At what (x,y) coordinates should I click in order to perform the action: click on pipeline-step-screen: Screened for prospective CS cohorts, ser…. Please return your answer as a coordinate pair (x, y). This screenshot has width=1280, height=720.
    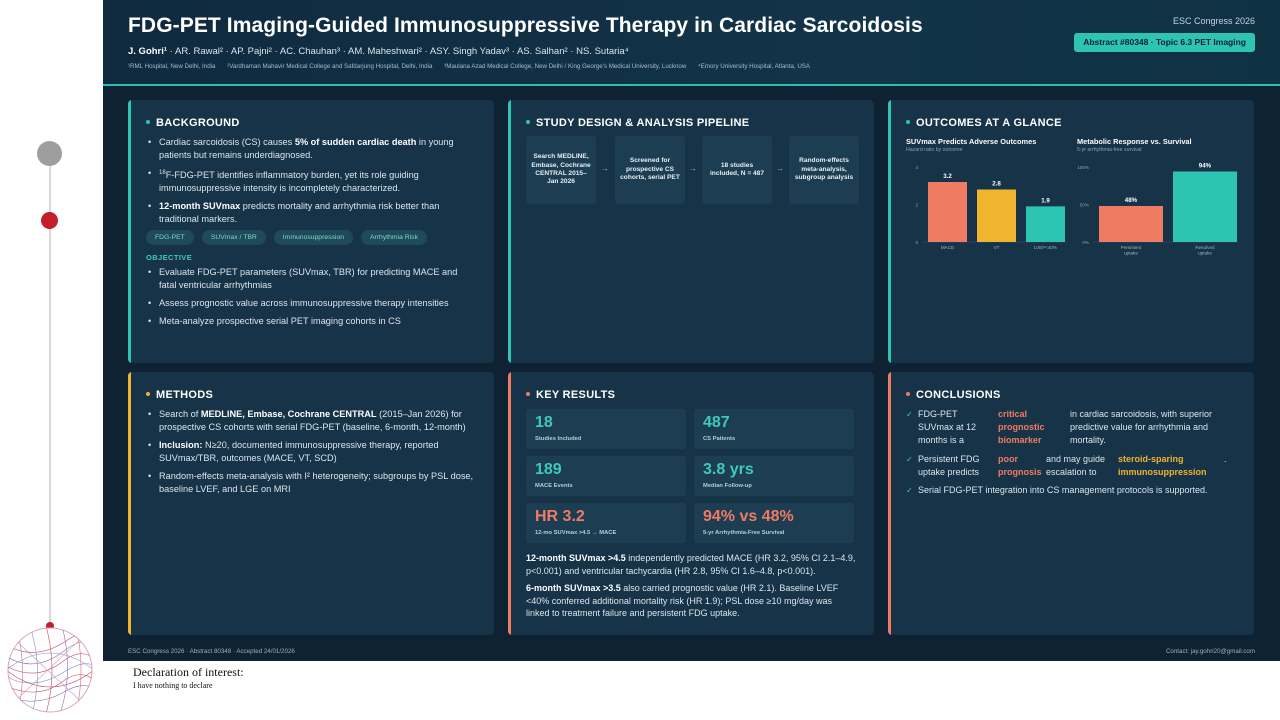
    Looking at the image, I should click on (650, 170).